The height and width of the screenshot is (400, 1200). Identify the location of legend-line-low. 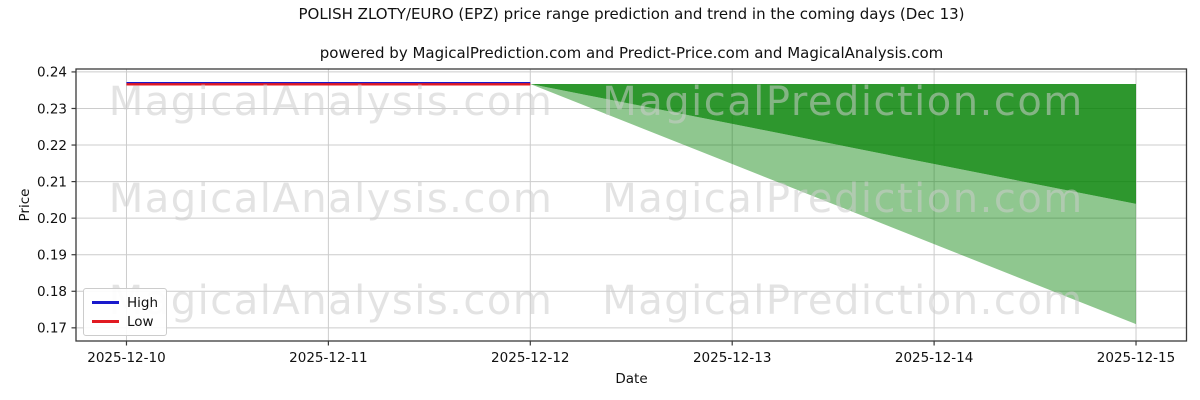
(105, 321).